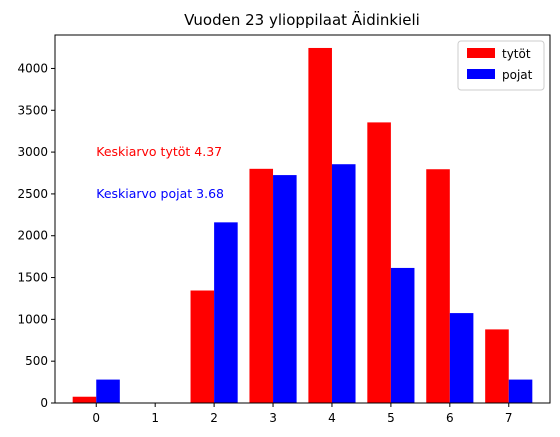 The height and width of the screenshot is (437, 560). Describe the element at coordinates (32, 110) in the screenshot. I see `y-tick-label: 3500` at that location.